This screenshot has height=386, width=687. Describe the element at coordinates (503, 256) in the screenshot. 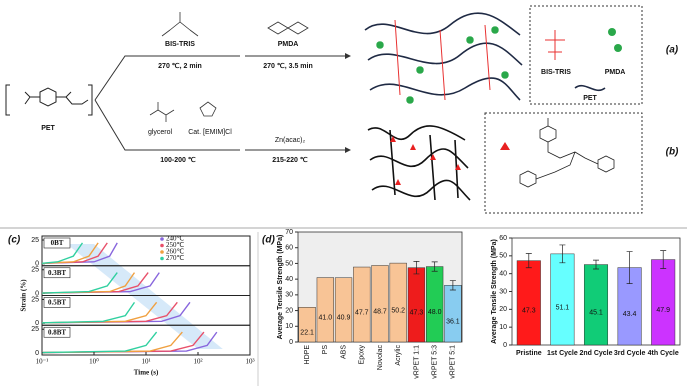

I see `y-tick-label: 50` at that location.